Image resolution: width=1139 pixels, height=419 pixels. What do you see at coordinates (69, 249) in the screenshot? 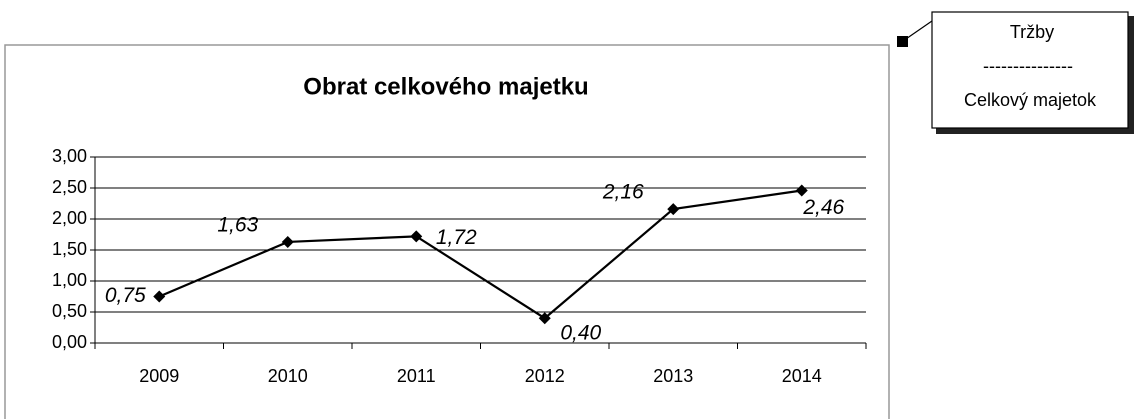
I see `y-tick-label: 1,50` at bounding box center [69, 249].